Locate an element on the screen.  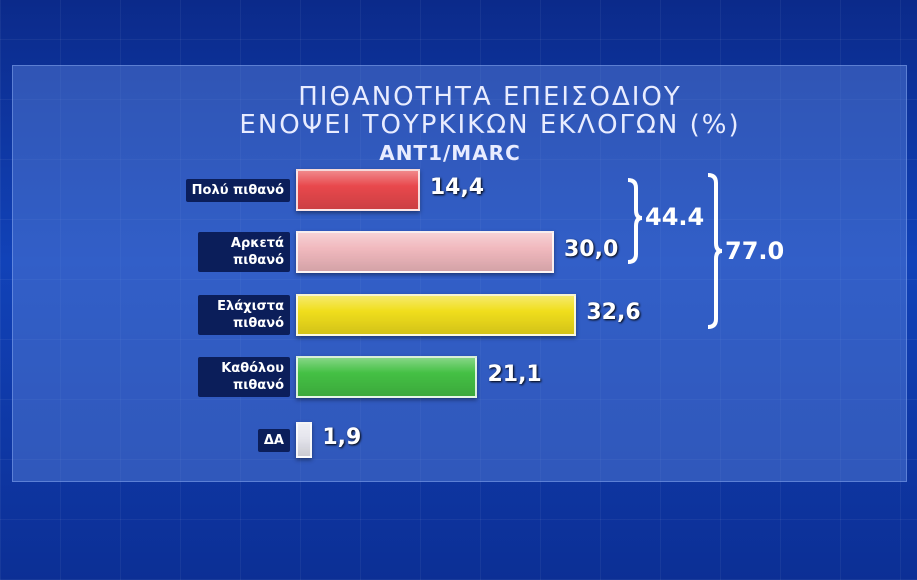
chart-title: ΠΙΘΑΝΟΤΗΤΑ ΕΠΕΙΣΟΔΙΟΥ is located at coordinates (490, 97).